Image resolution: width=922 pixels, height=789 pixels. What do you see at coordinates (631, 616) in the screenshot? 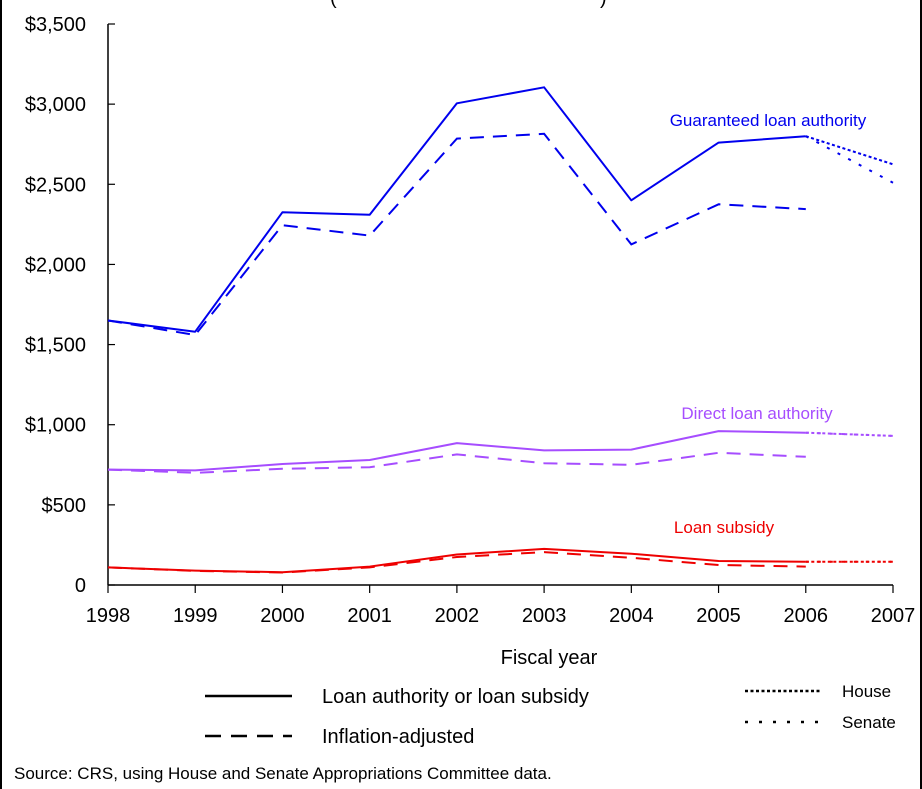
I see `x-tick-label: 2004` at bounding box center [631, 616].